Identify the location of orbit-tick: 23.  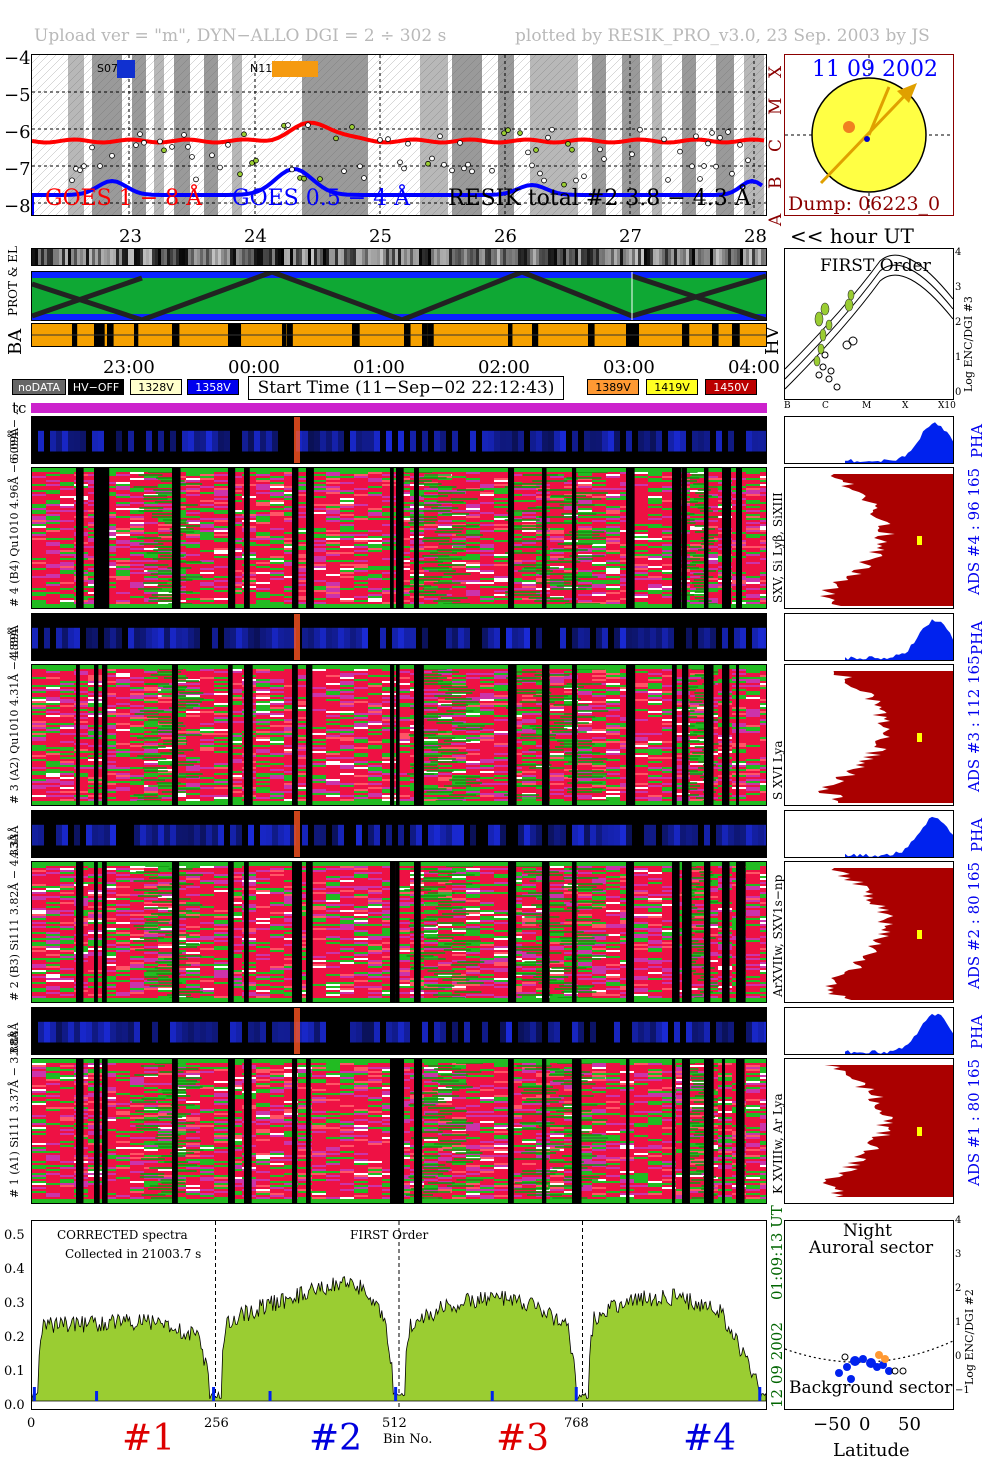
(130, 236).